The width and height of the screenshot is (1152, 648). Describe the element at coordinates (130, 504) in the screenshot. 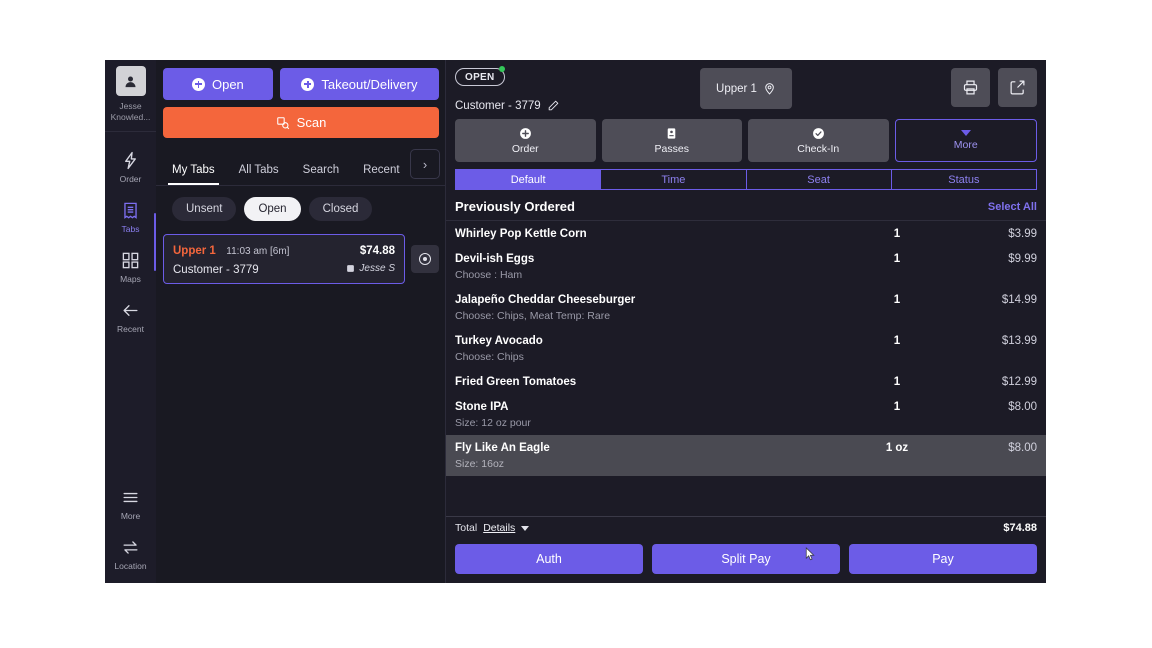

I see `sidebar-item-more: More` at that location.